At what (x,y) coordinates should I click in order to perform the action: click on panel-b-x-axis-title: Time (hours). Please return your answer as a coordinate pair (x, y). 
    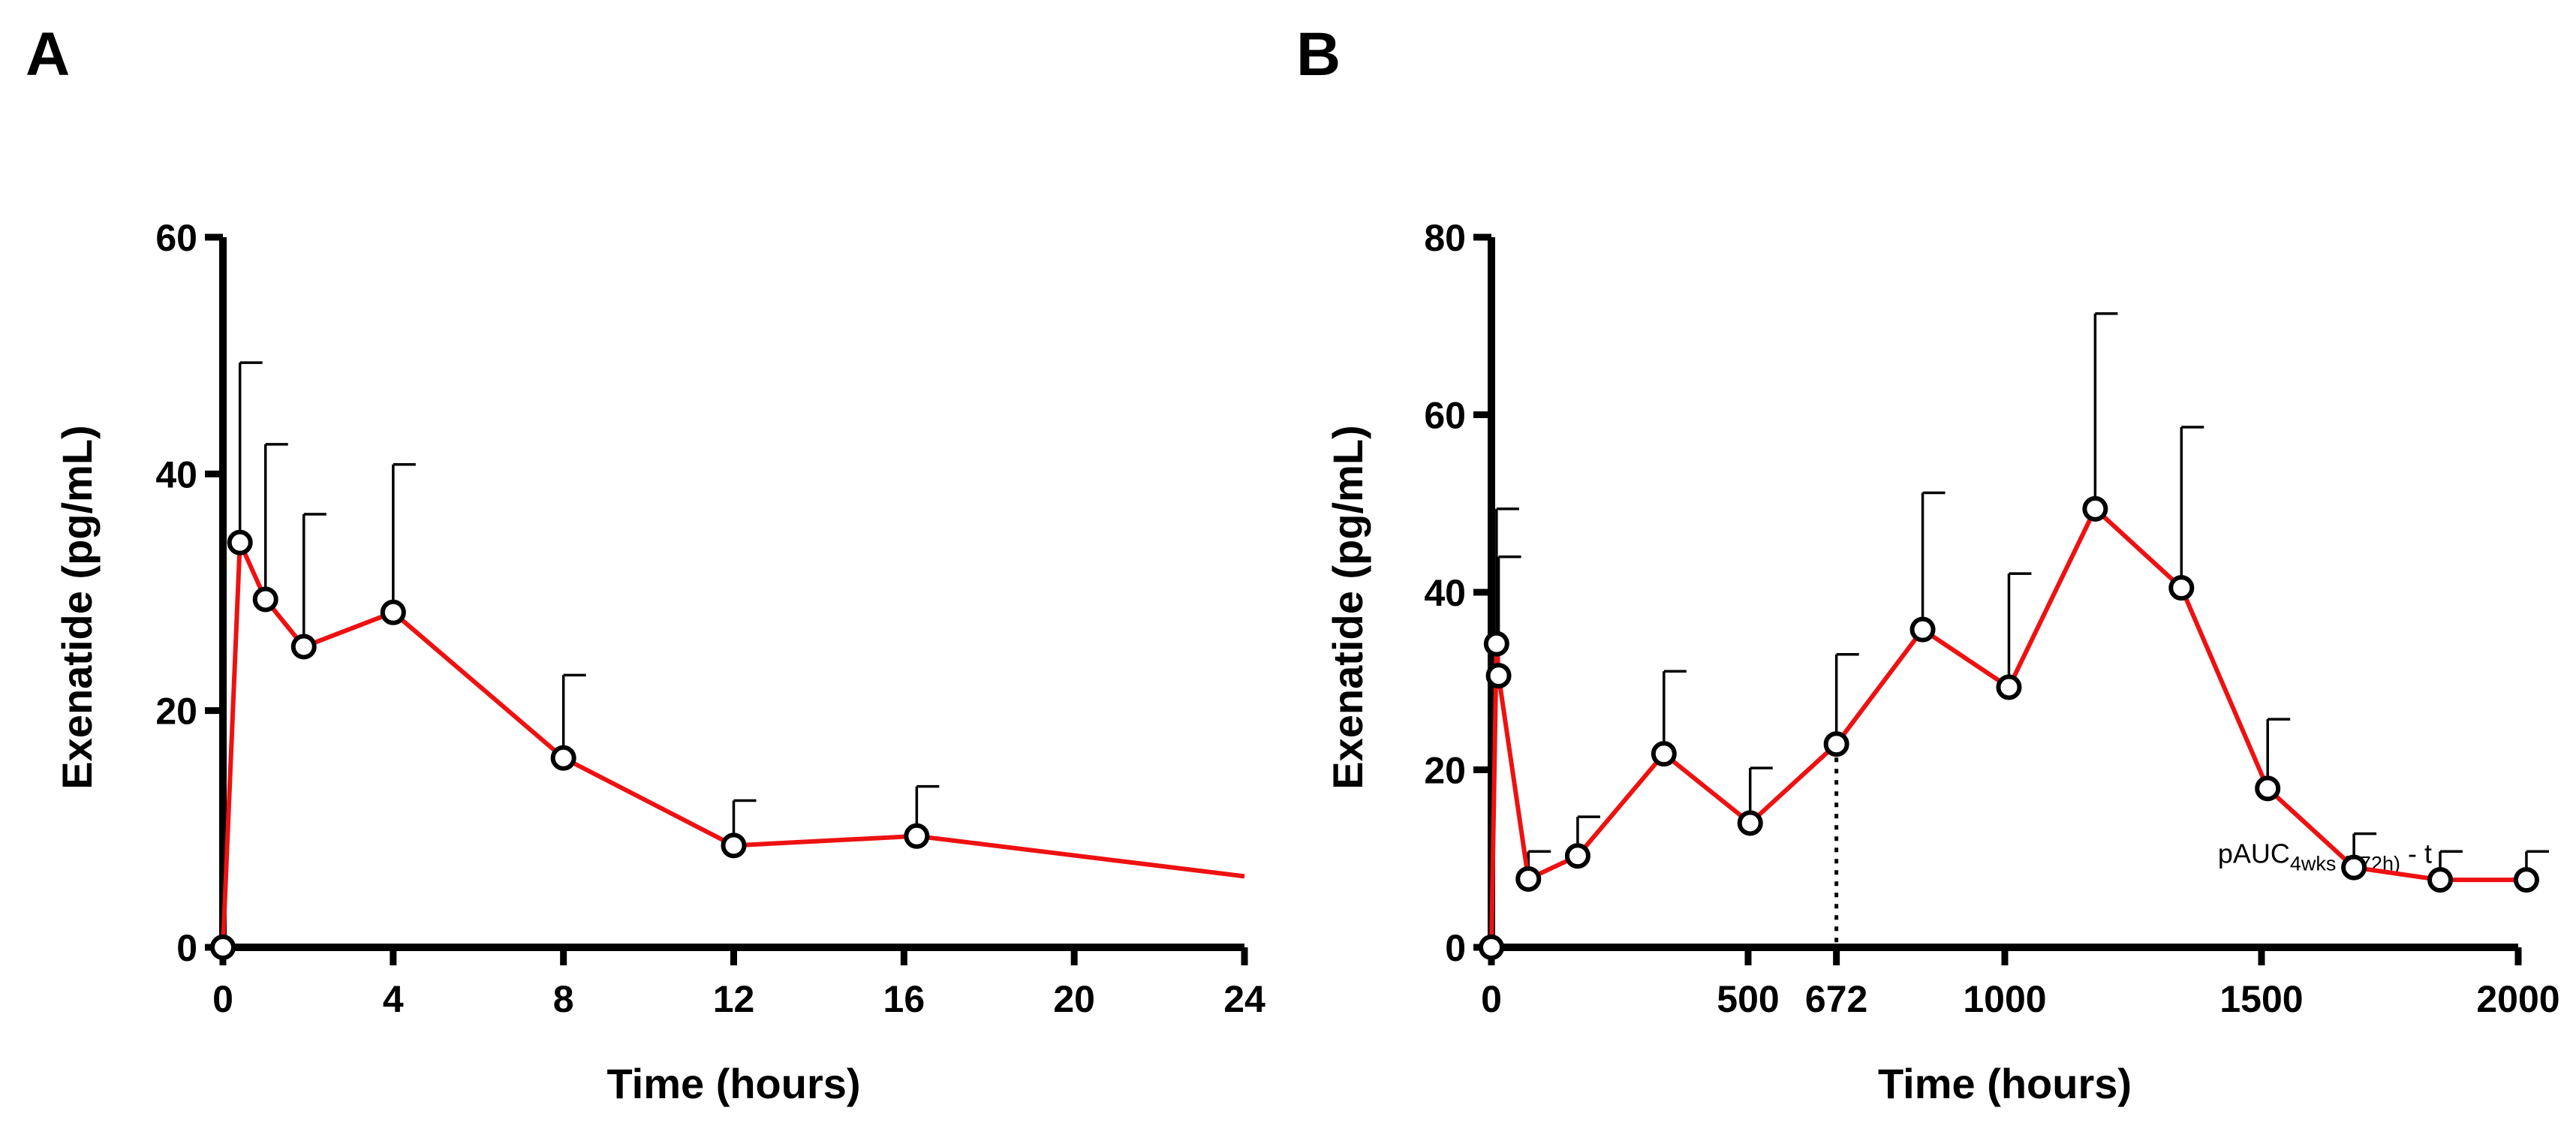
    Looking at the image, I should click on (2005, 1083).